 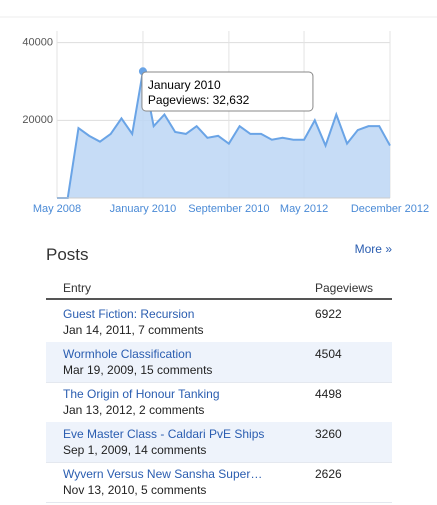 I want to click on more-link: More », so click(x=373, y=249).